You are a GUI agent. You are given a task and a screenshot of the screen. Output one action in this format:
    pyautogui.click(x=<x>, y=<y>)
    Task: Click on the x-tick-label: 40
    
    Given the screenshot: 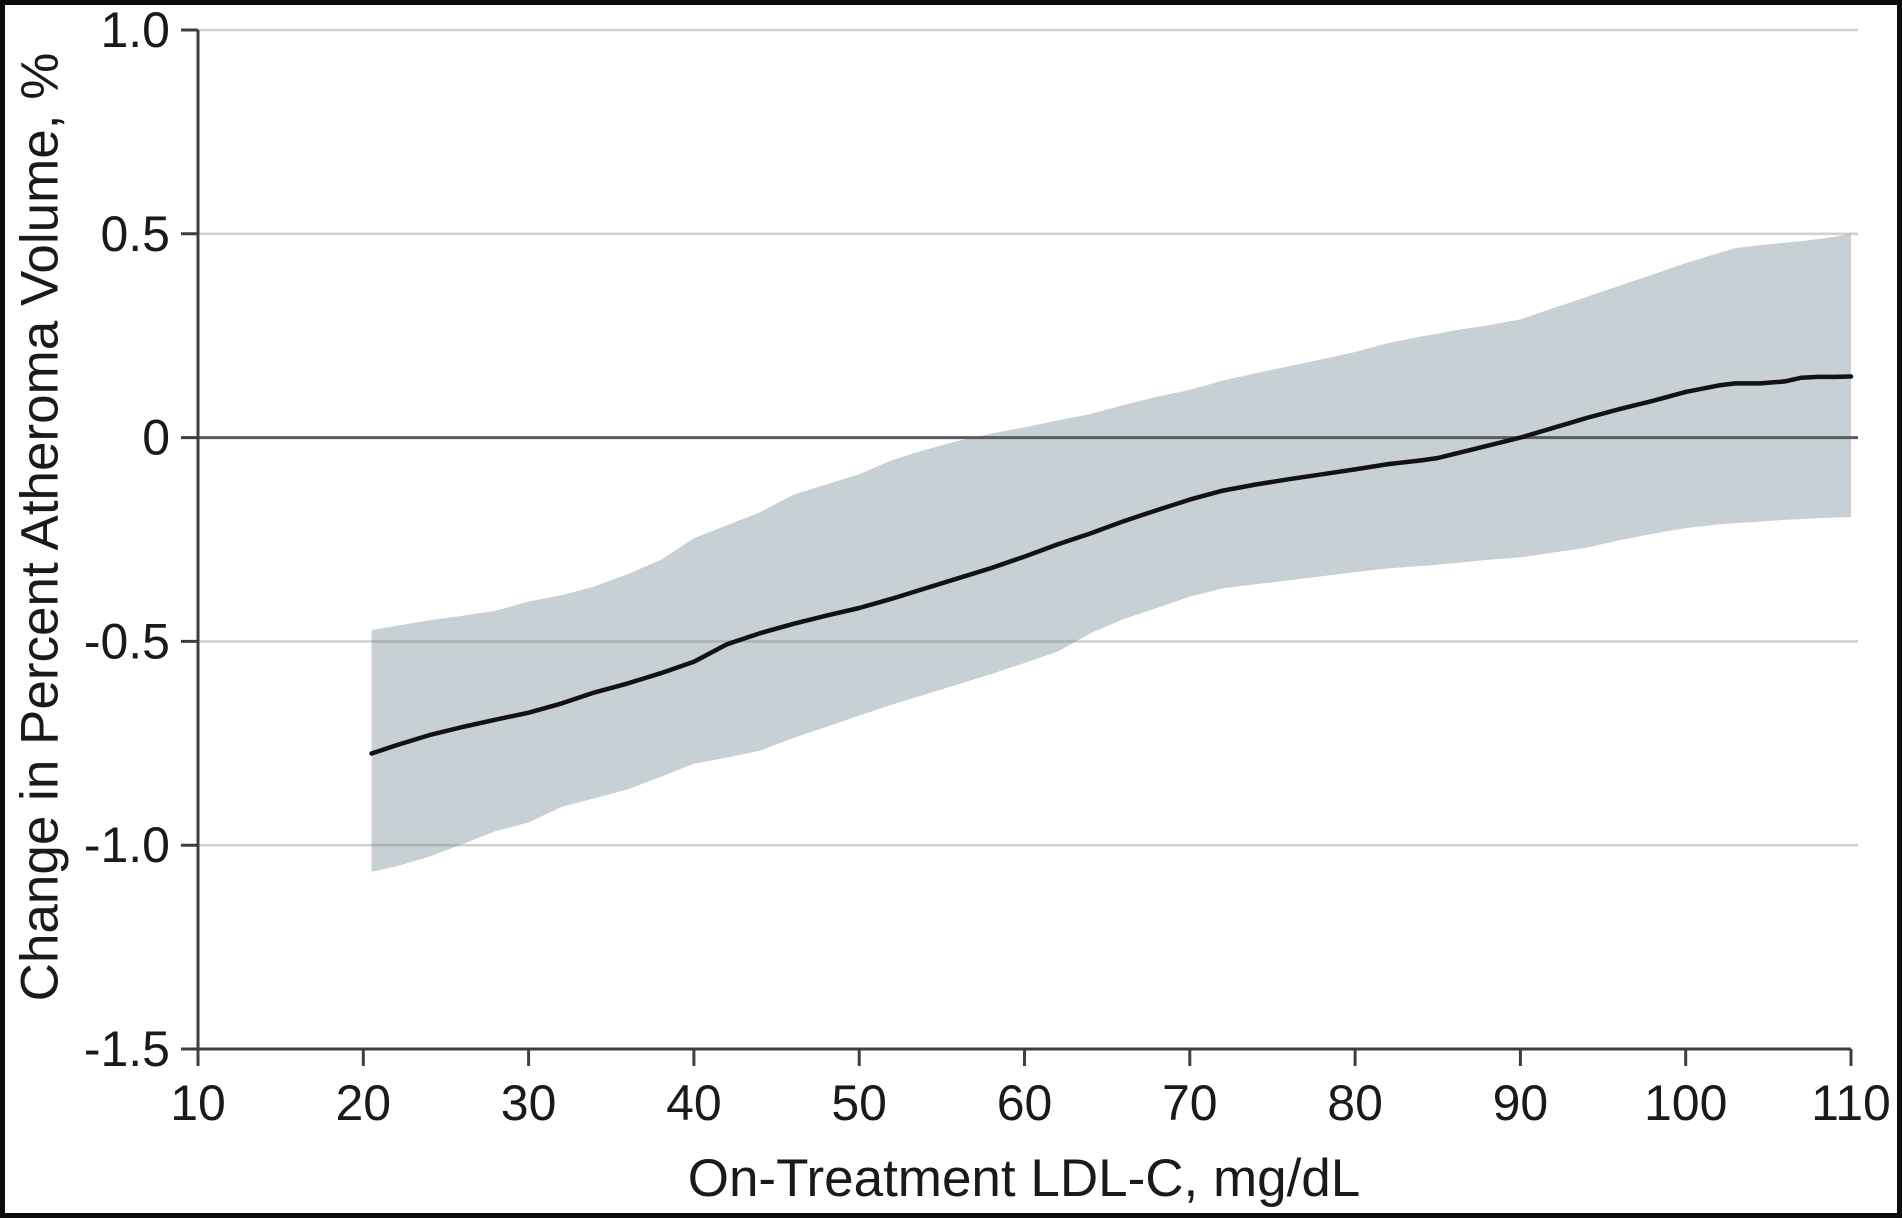 What is the action you would take?
    pyautogui.click(x=694, y=1103)
    